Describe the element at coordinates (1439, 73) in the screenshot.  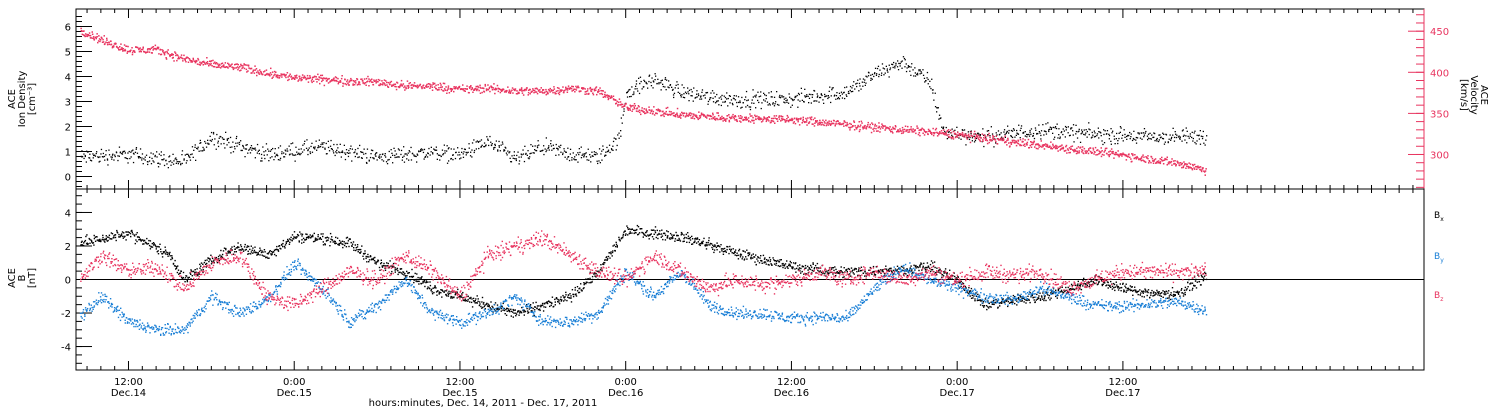
I see `velocity-tick-label: 400` at that location.